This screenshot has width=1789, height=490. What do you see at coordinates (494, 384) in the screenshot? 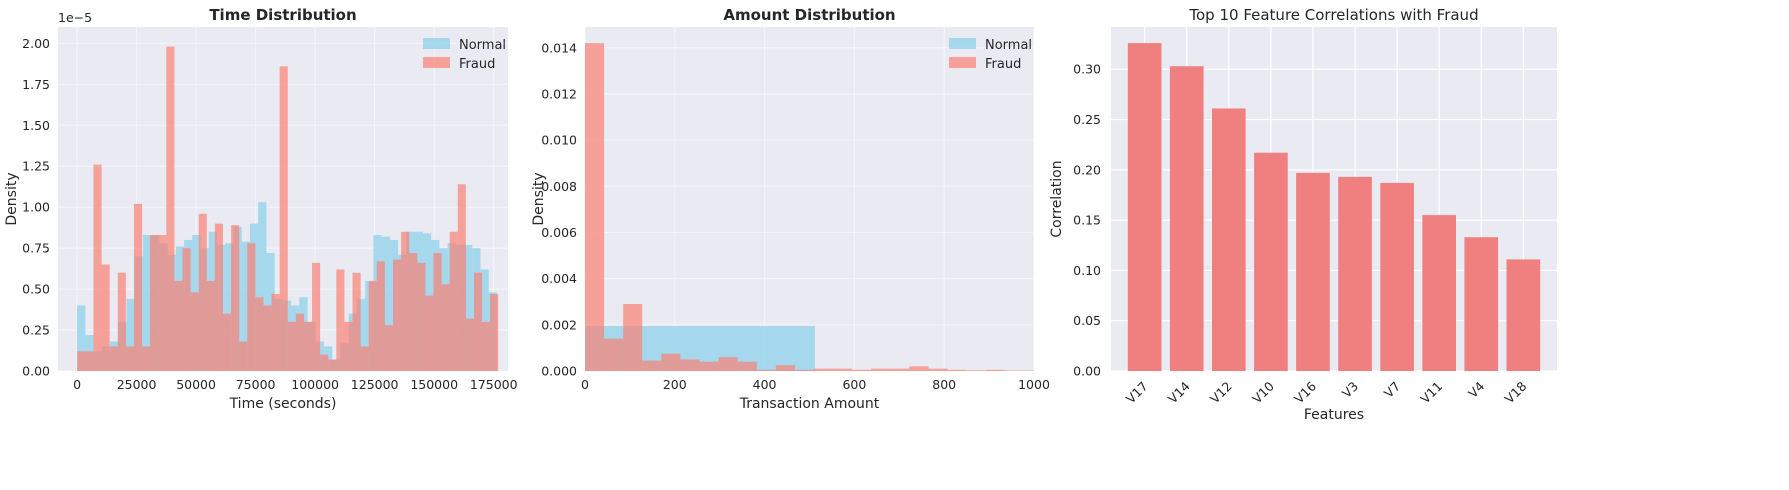
I see `x-tick-label: 175000` at bounding box center [494, 384].